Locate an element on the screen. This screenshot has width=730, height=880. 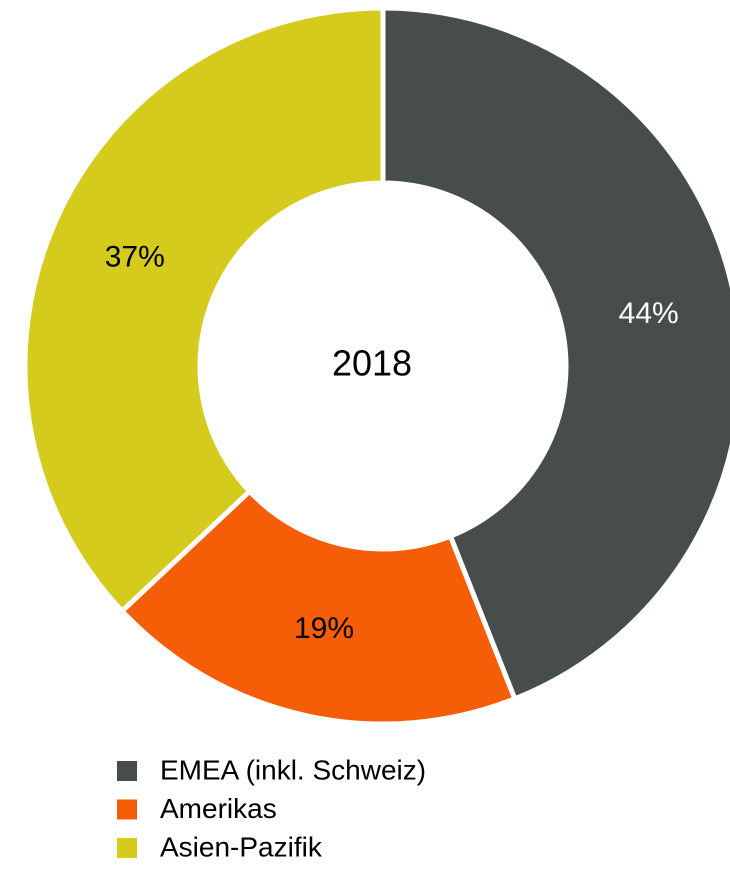
legend-label: EMEA (inkl. Schweiz) is located at coordinates (293, 769).